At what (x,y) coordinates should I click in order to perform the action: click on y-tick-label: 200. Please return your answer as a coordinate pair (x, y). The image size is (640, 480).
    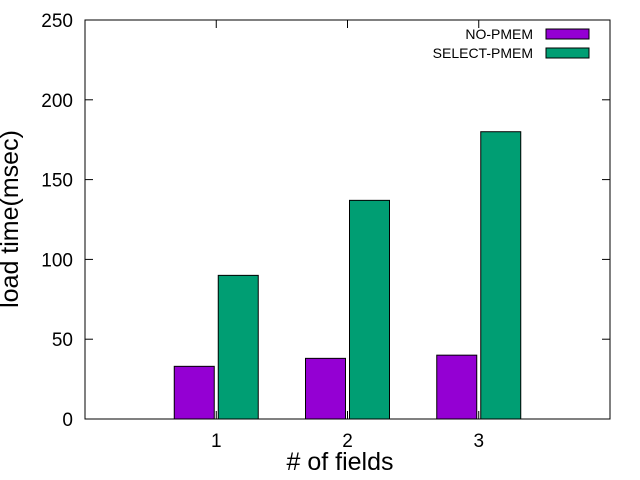
    Looking at the image, I should click on (57, 101).